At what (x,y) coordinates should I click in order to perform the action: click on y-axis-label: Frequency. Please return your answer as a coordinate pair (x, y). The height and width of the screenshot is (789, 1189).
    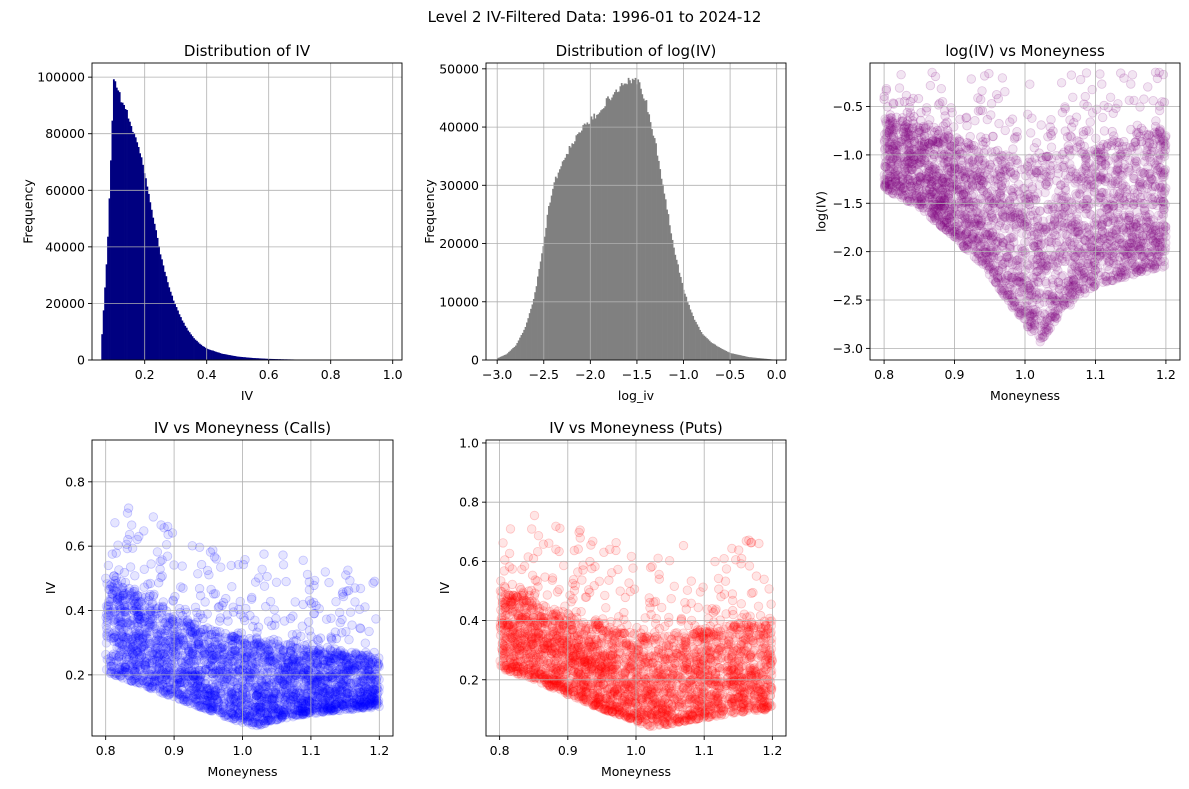
    Looking at the image, I should click on (27, 211).